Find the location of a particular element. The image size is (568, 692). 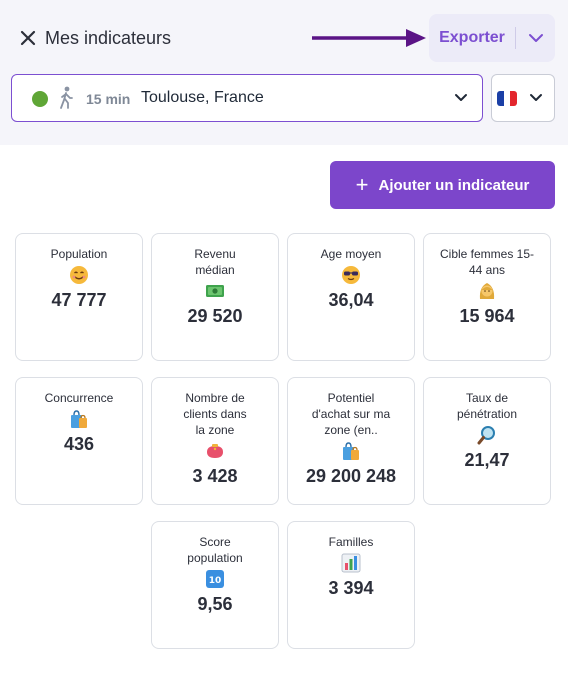

card-value: 3 428 is located at coordinates (215, 476).